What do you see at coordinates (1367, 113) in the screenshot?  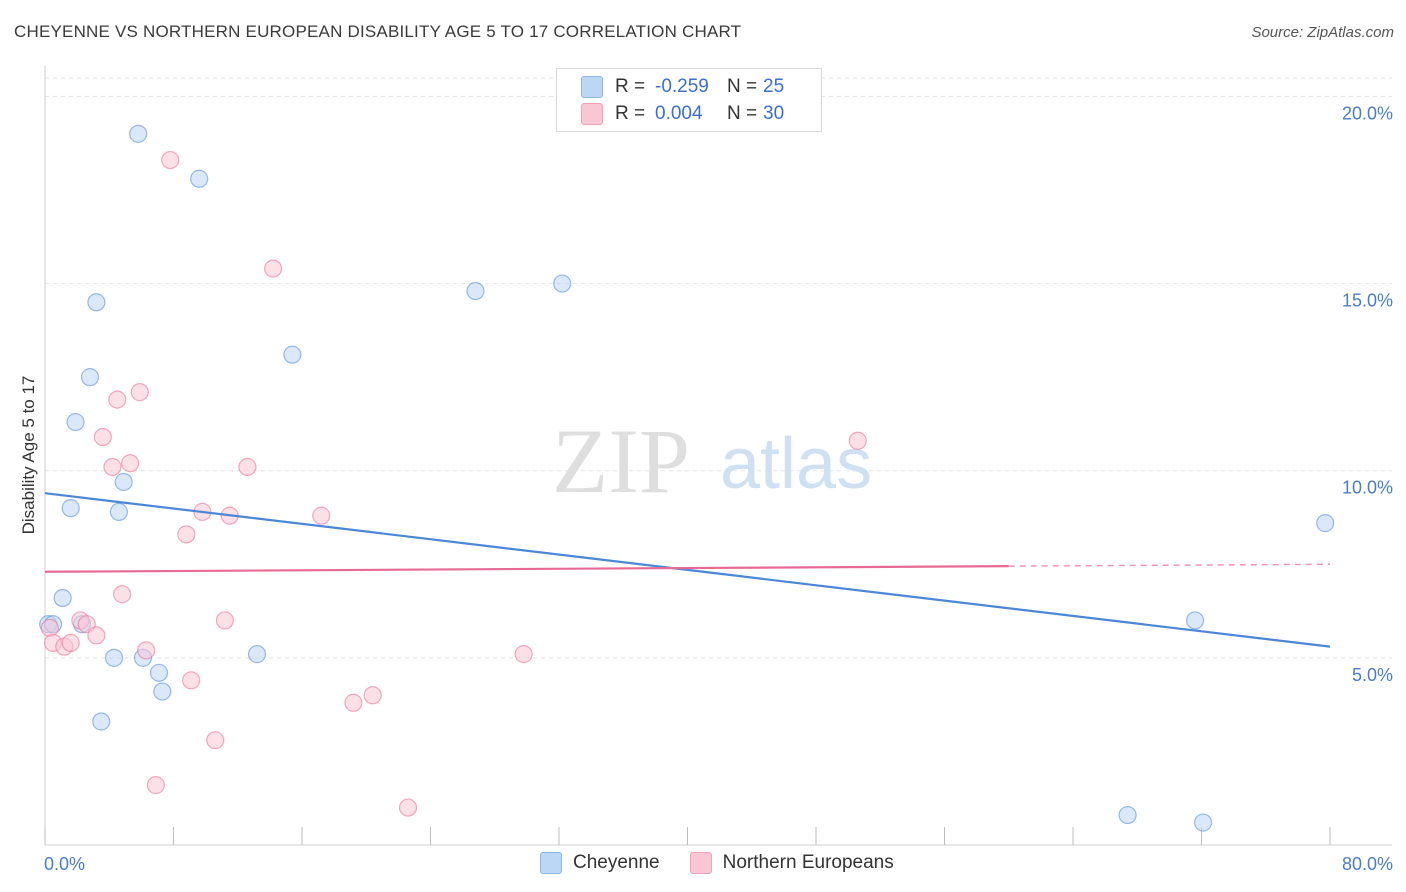 I see `y-tick-label: 20.0%` at bounding box center [1367, 113].